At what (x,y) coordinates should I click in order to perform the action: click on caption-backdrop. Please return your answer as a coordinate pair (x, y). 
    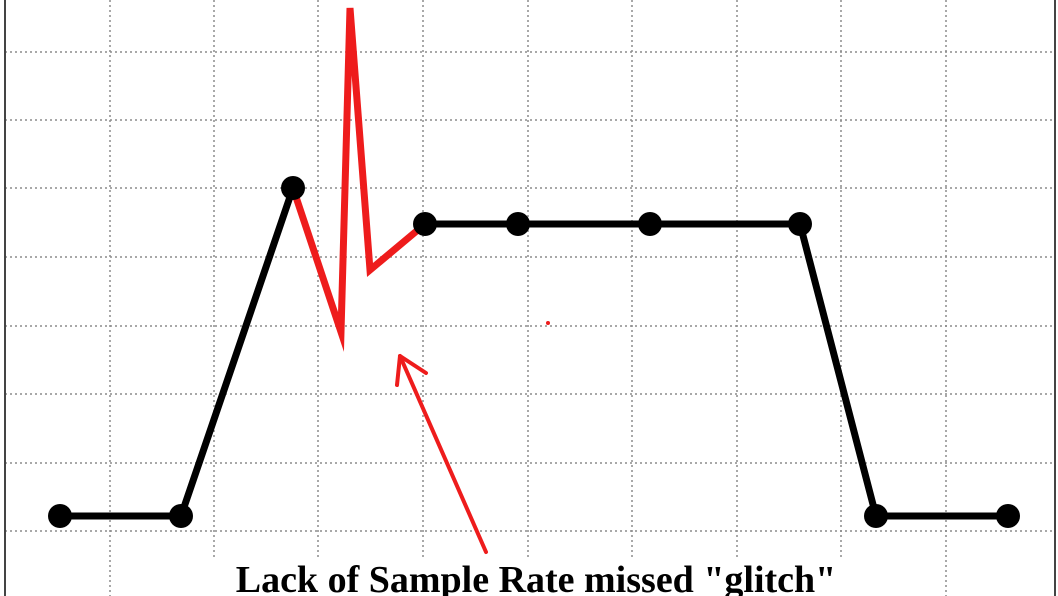
    Looking at the image, I should click on (538, 578).